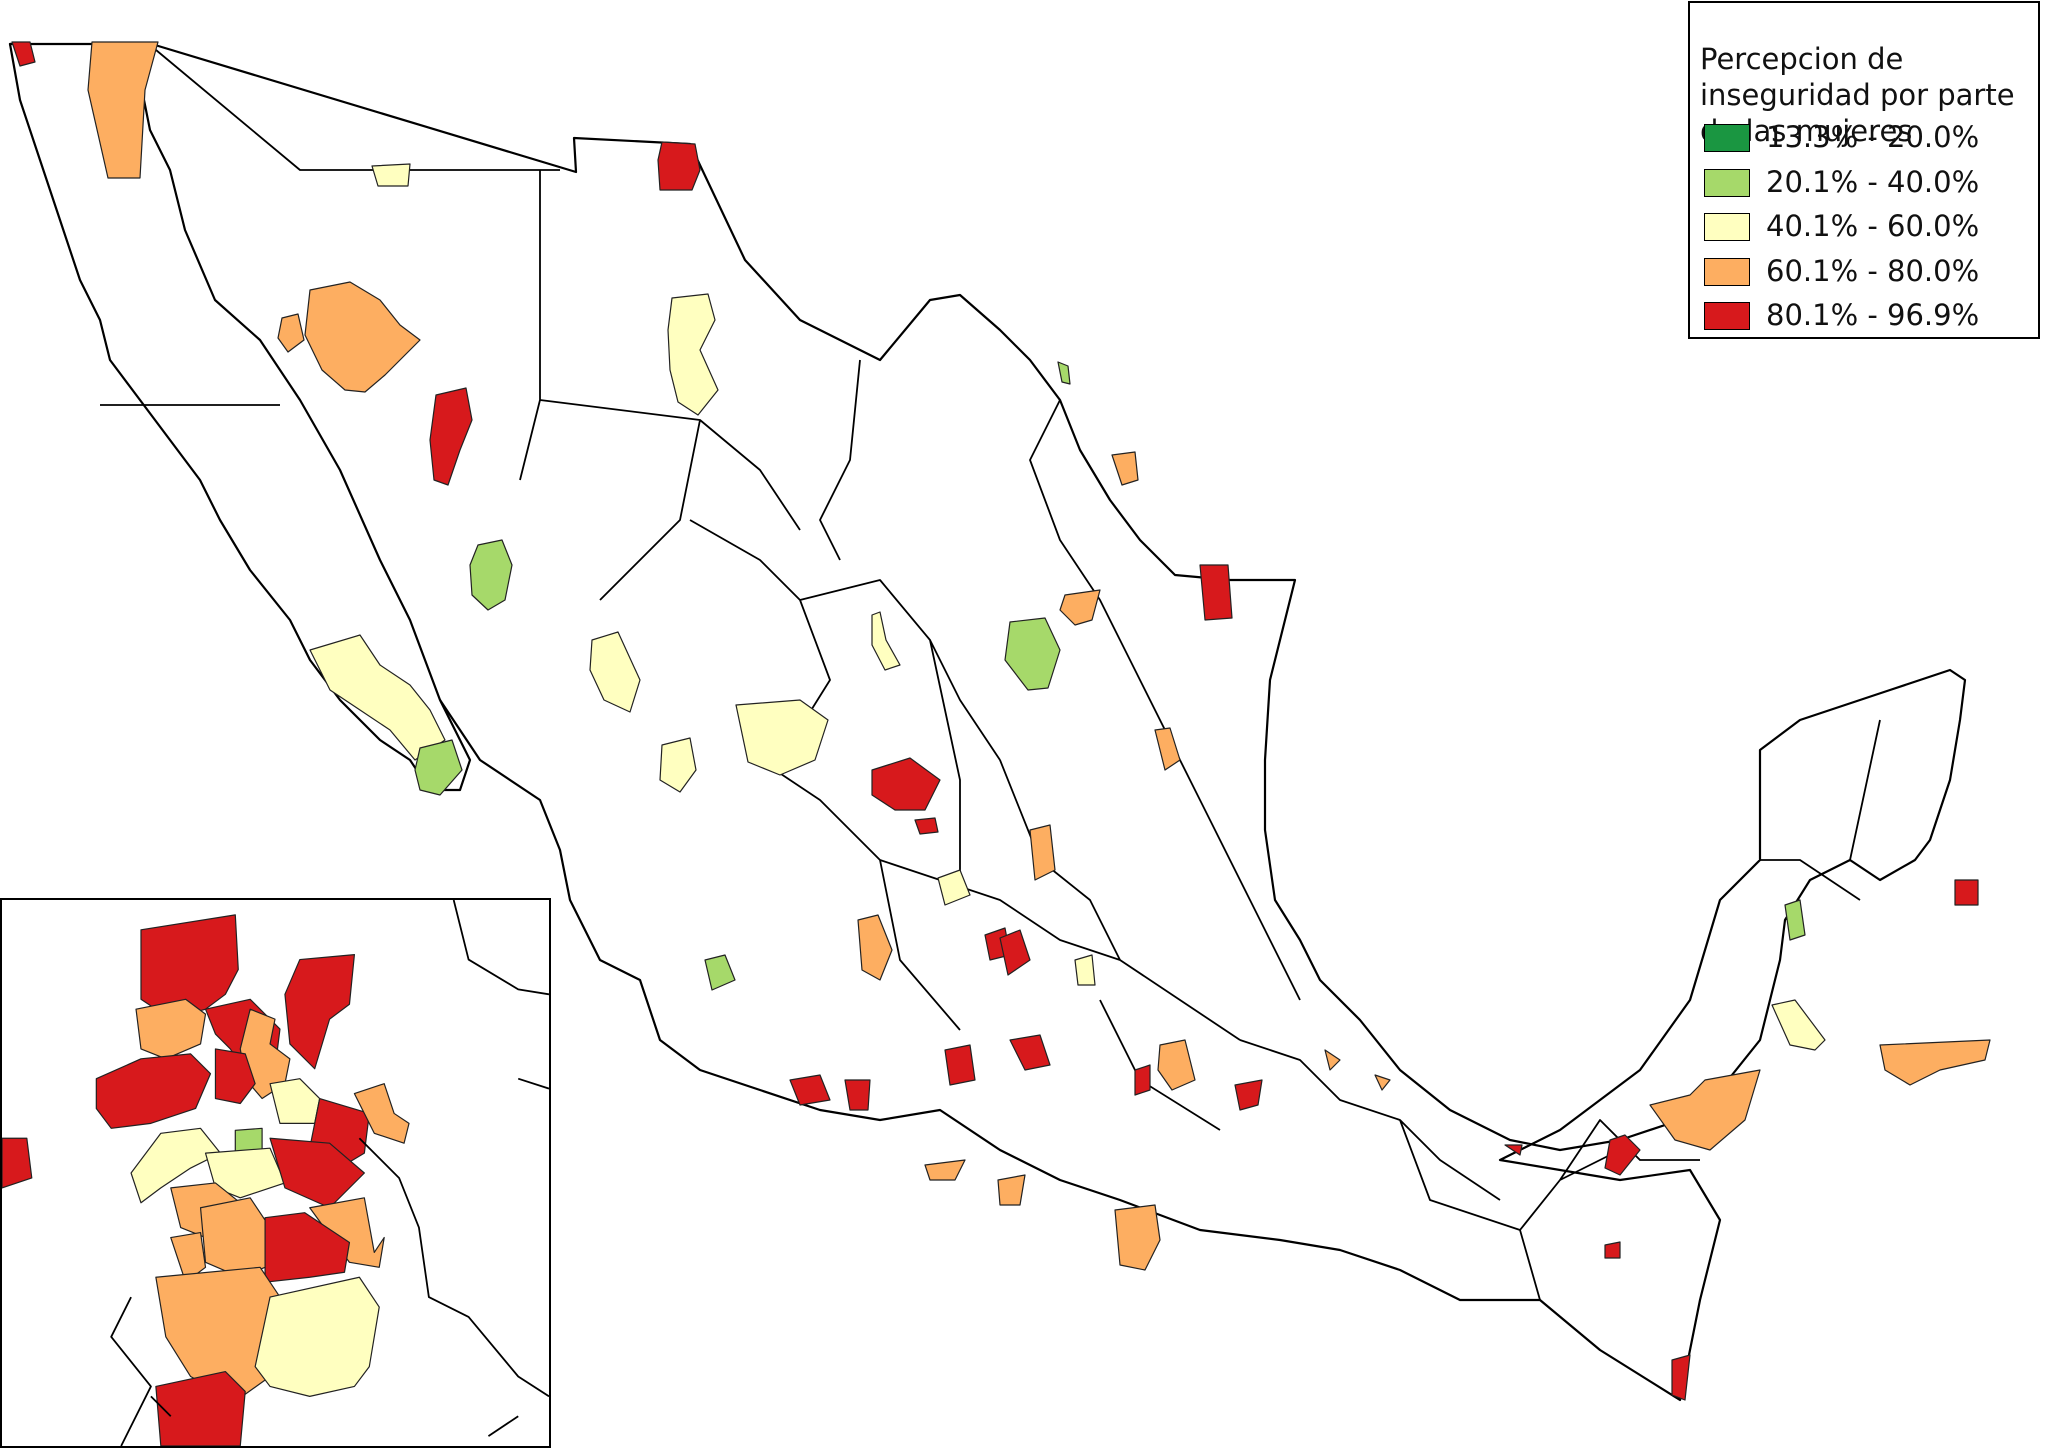  Describe the element at coordinates (1873, 226) in the screenshot. I see `legend-label: 40.1% - 60.0%` at that location.